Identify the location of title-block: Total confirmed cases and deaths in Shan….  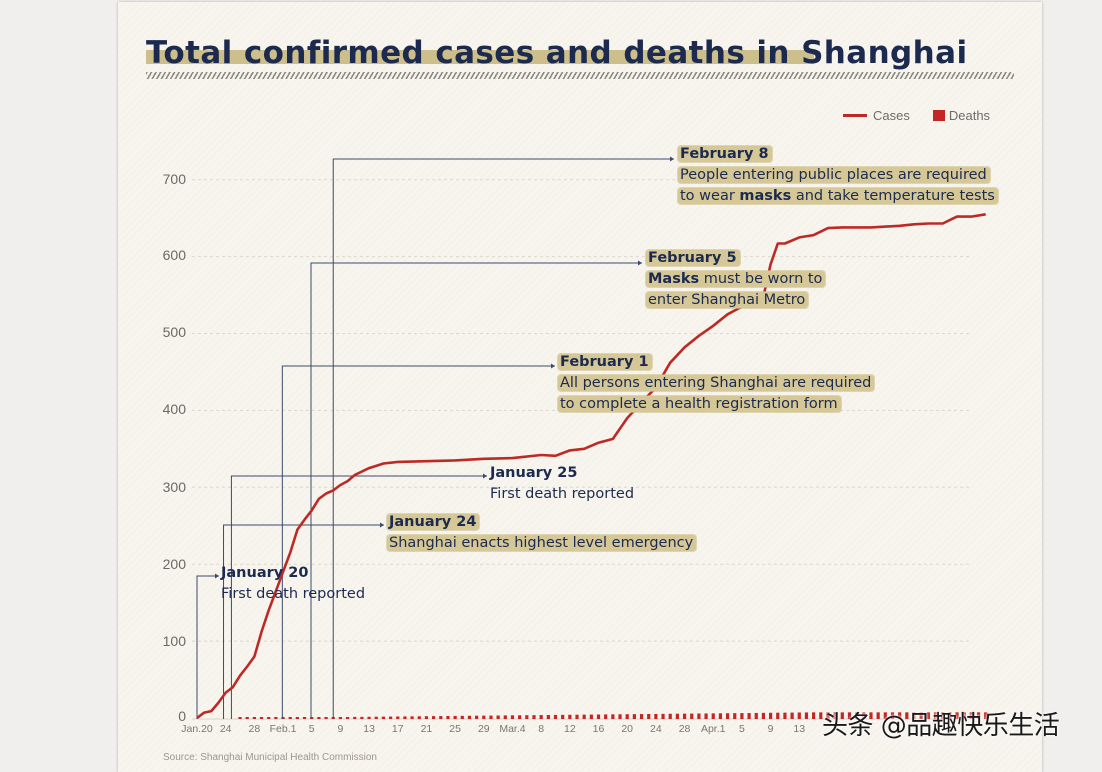
(556, 53).